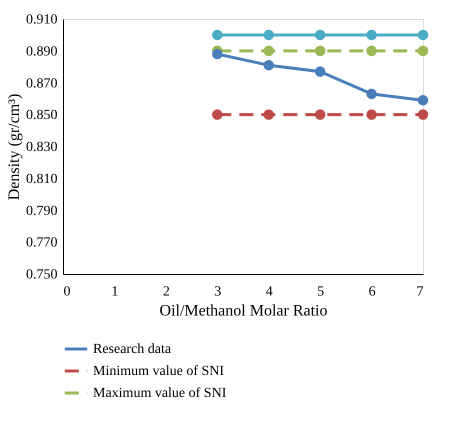 This screenshot has width=472, height=444. What do you see at coordinates (42, 52) in the screenshot?
I see `y-tick-label: 0.890` at bounding box center [42, 52].